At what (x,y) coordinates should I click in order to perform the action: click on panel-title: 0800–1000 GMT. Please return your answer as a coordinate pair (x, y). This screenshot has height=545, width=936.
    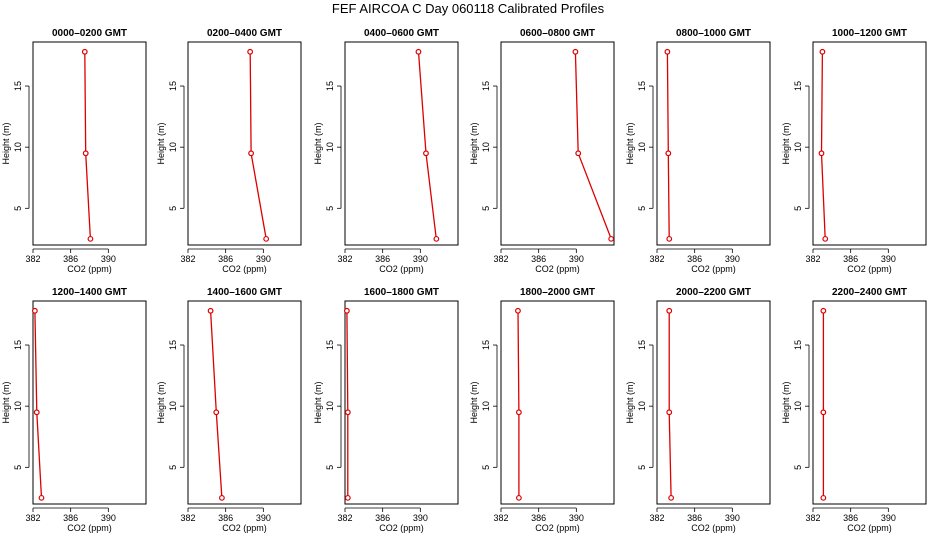
    Looking at the image, I should click on (713, 33).